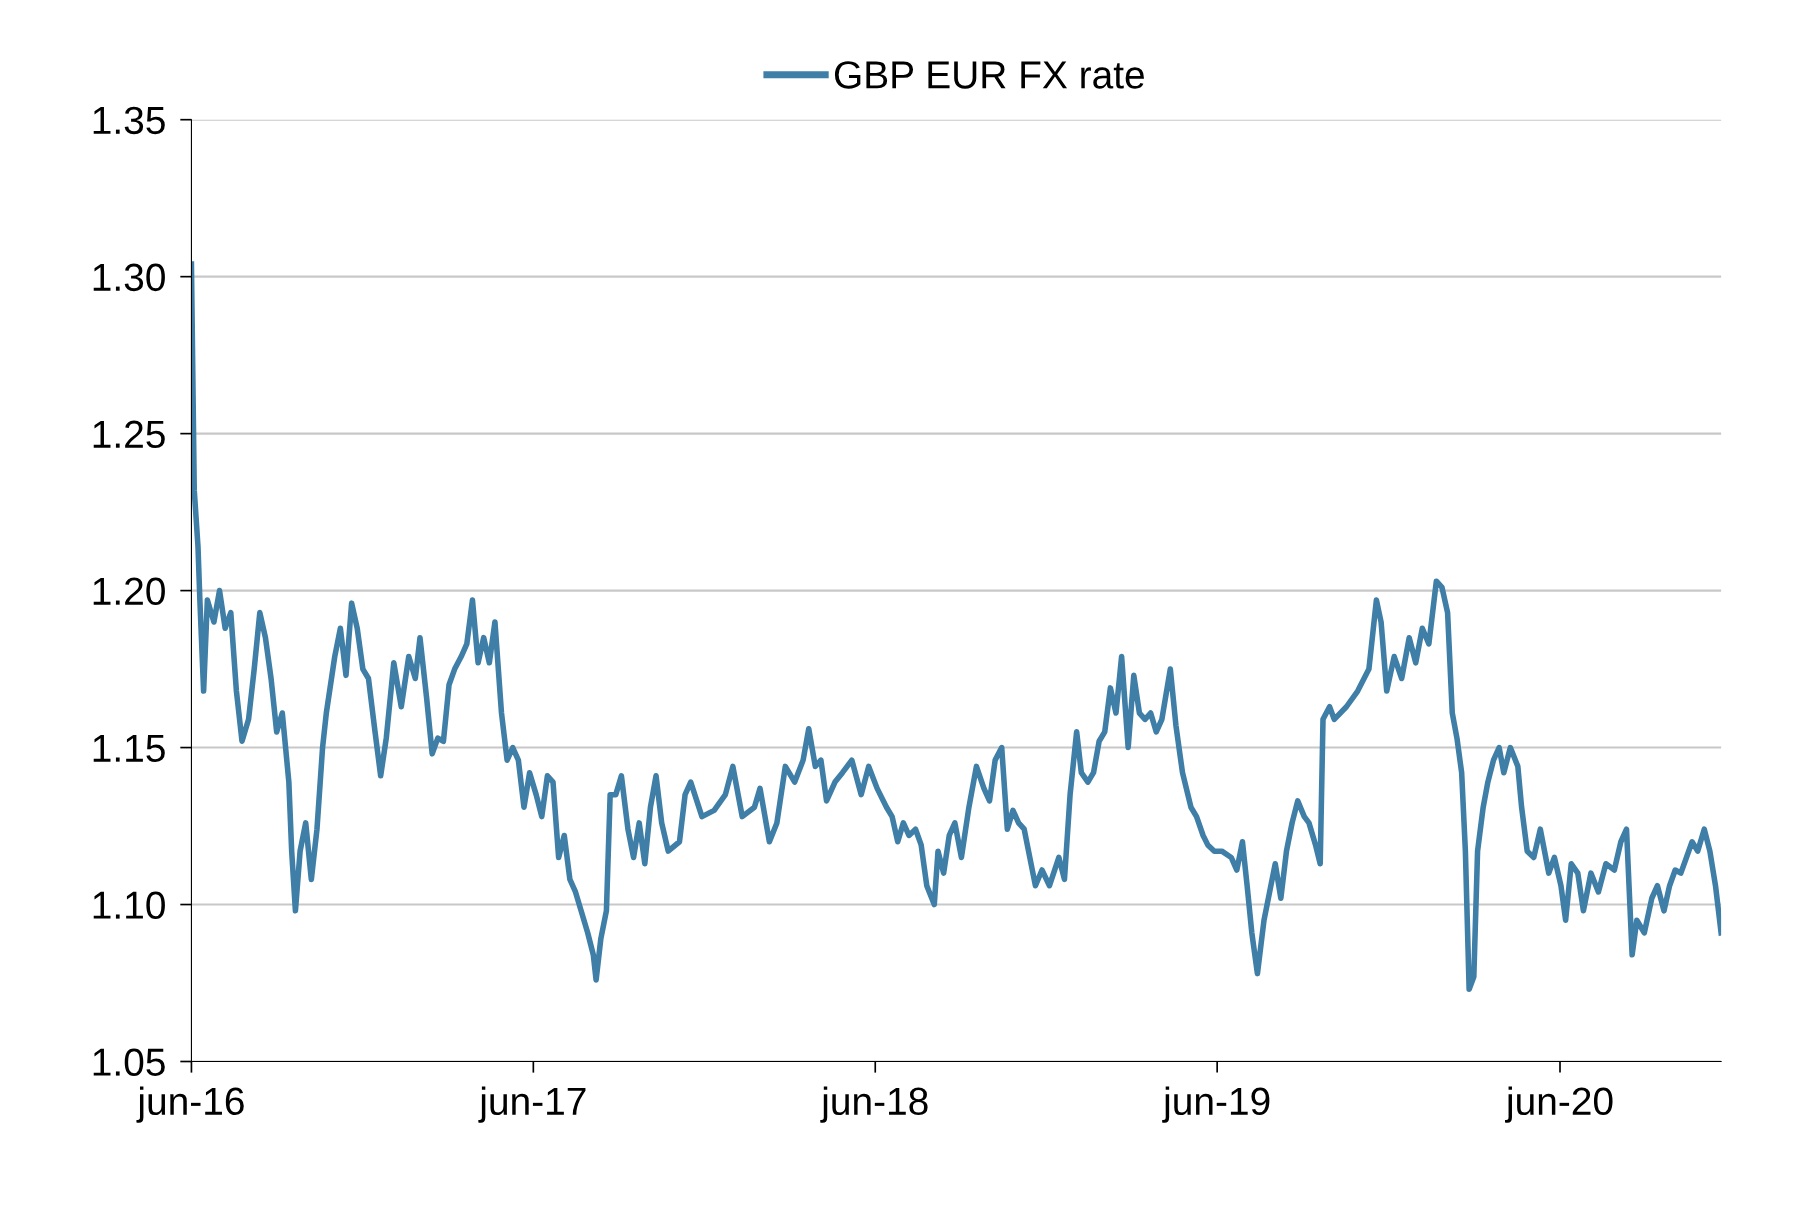  Describe the element at coordinates (129, 277) in the screenshot. I see `y-tick-label: 1.30` at that location.